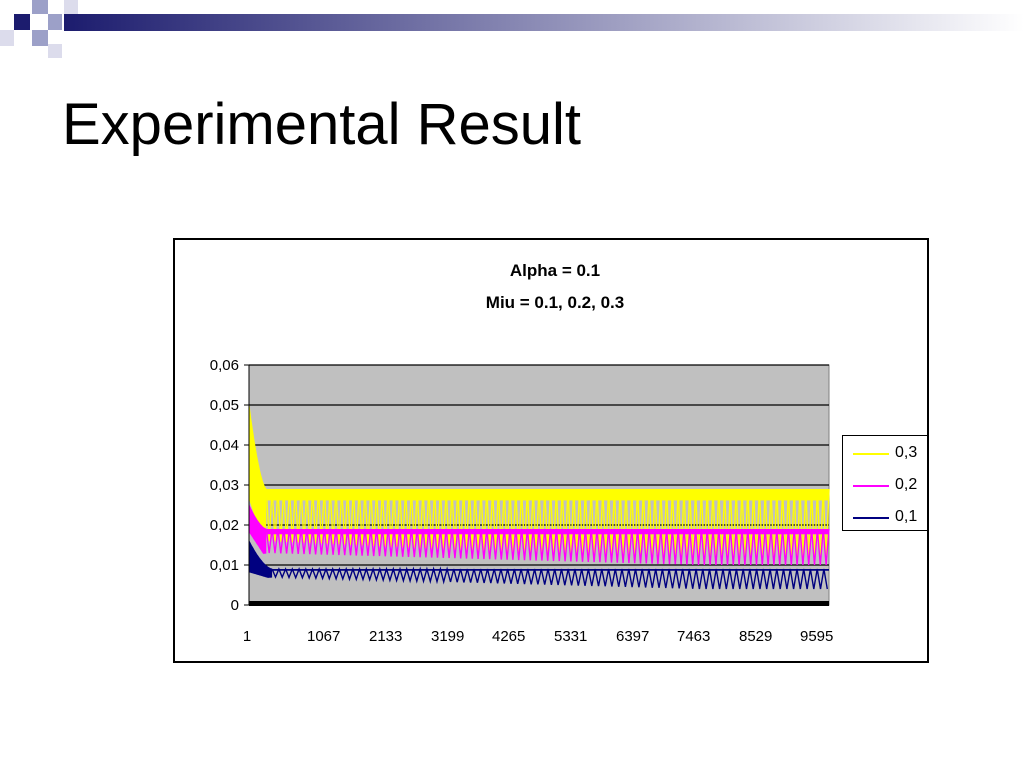 The height and width of the screenshot is (768, 1024). What do you see at coordinates (224, 525) in the screenshot?
I see `y-tick-label: 0,02` at bounding box center [224, 525].